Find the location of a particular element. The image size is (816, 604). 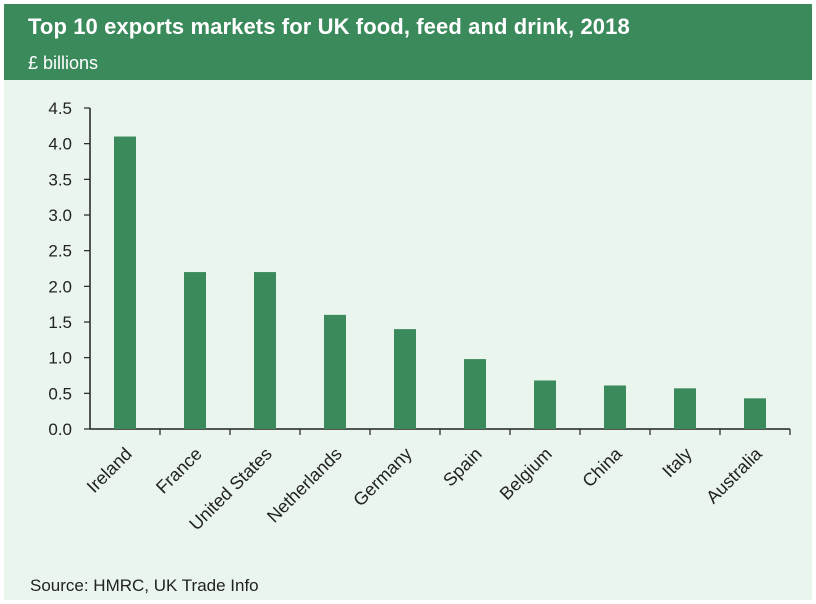

bar-ireland is located at coordinates (125, 282).